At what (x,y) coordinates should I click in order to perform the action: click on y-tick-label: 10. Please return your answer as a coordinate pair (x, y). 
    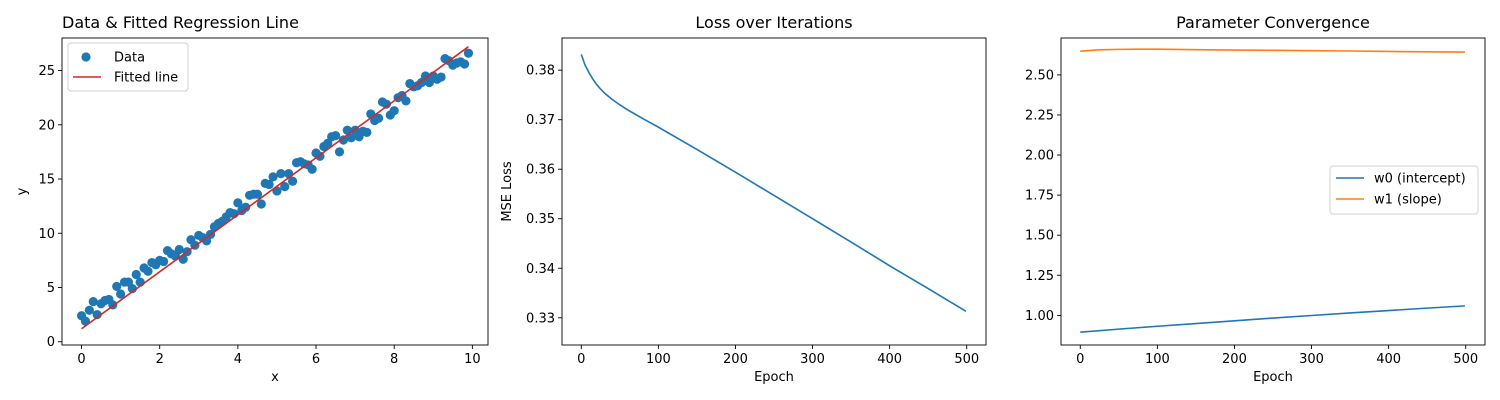
    Looking at the image, I should click on (46, 234).